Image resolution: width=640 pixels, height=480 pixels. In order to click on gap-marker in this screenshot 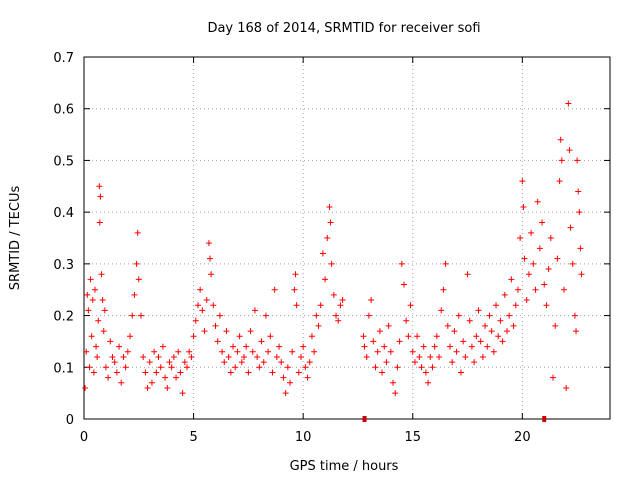, I will do `click(544, 419)`.